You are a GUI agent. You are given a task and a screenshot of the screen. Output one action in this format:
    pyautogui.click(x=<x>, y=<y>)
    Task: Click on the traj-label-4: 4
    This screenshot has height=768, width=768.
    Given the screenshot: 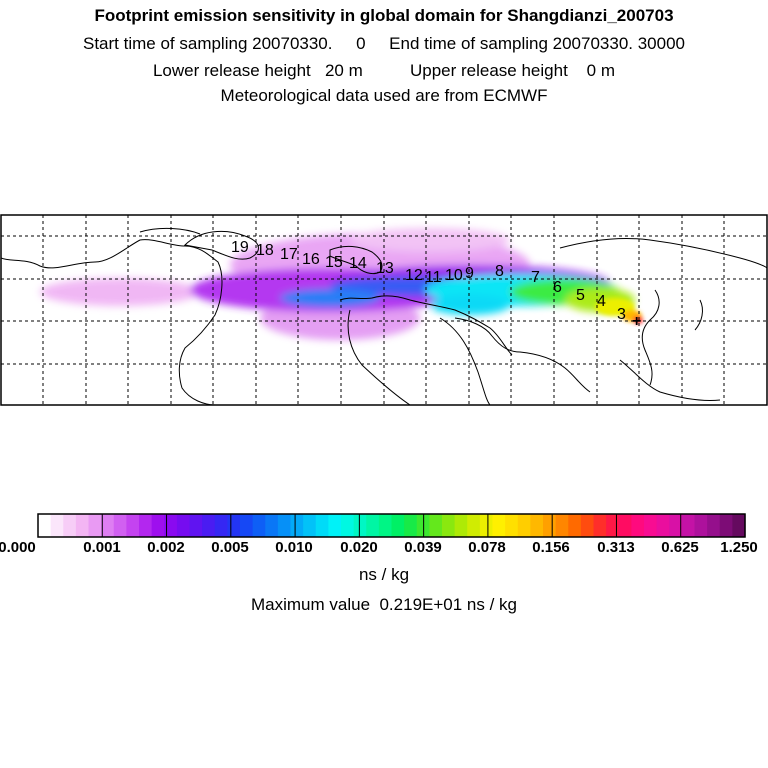 What is the action you would take?
    pyautogui.click(x=601, y=301)
    